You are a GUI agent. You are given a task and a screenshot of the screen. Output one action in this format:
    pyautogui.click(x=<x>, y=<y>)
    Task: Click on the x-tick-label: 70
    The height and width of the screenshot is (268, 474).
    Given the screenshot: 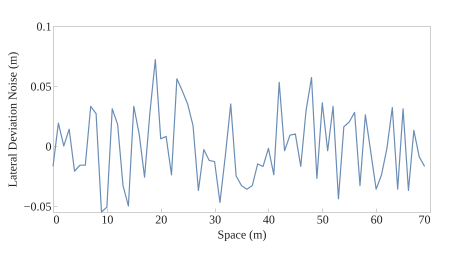 What is the action you would take?
    pyautogui.click(x=424, y=219)
    